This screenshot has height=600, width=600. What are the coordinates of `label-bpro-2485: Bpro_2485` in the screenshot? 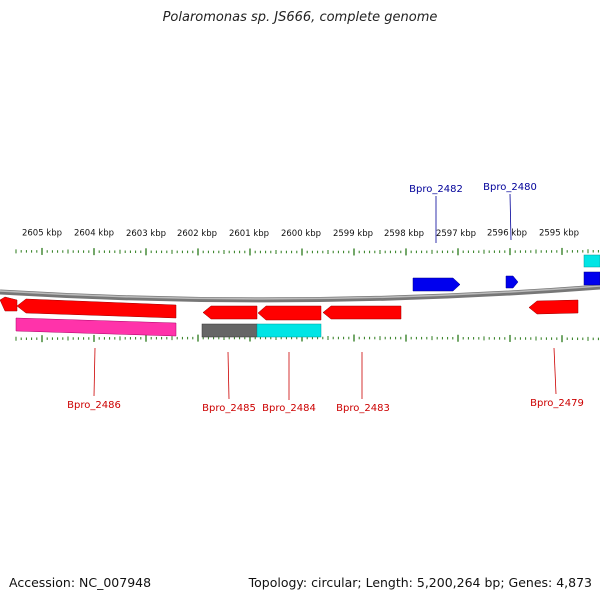 It's located at (229, 408).